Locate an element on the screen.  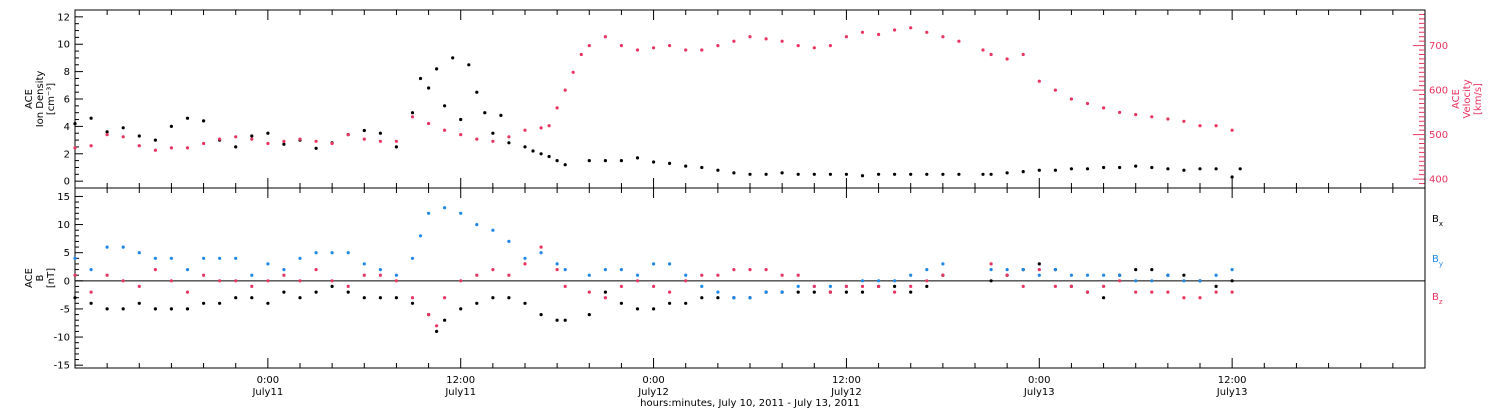
top-right-tick-label: 700 is located at coordinates (1438, 46).